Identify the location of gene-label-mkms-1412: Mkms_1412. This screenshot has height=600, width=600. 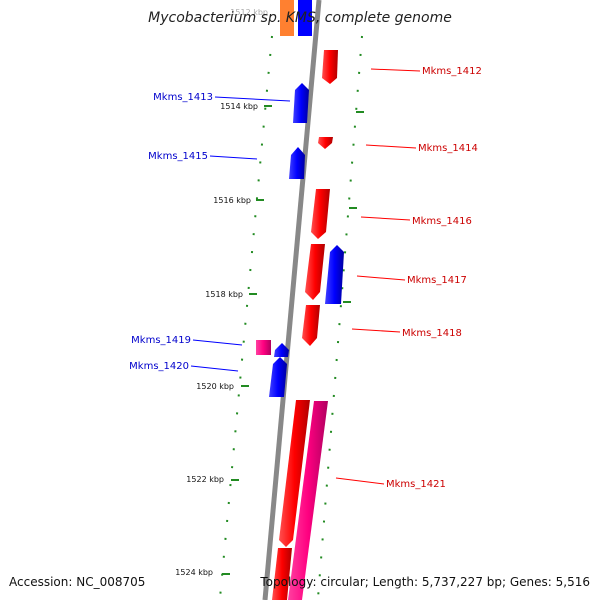
(452, 71).